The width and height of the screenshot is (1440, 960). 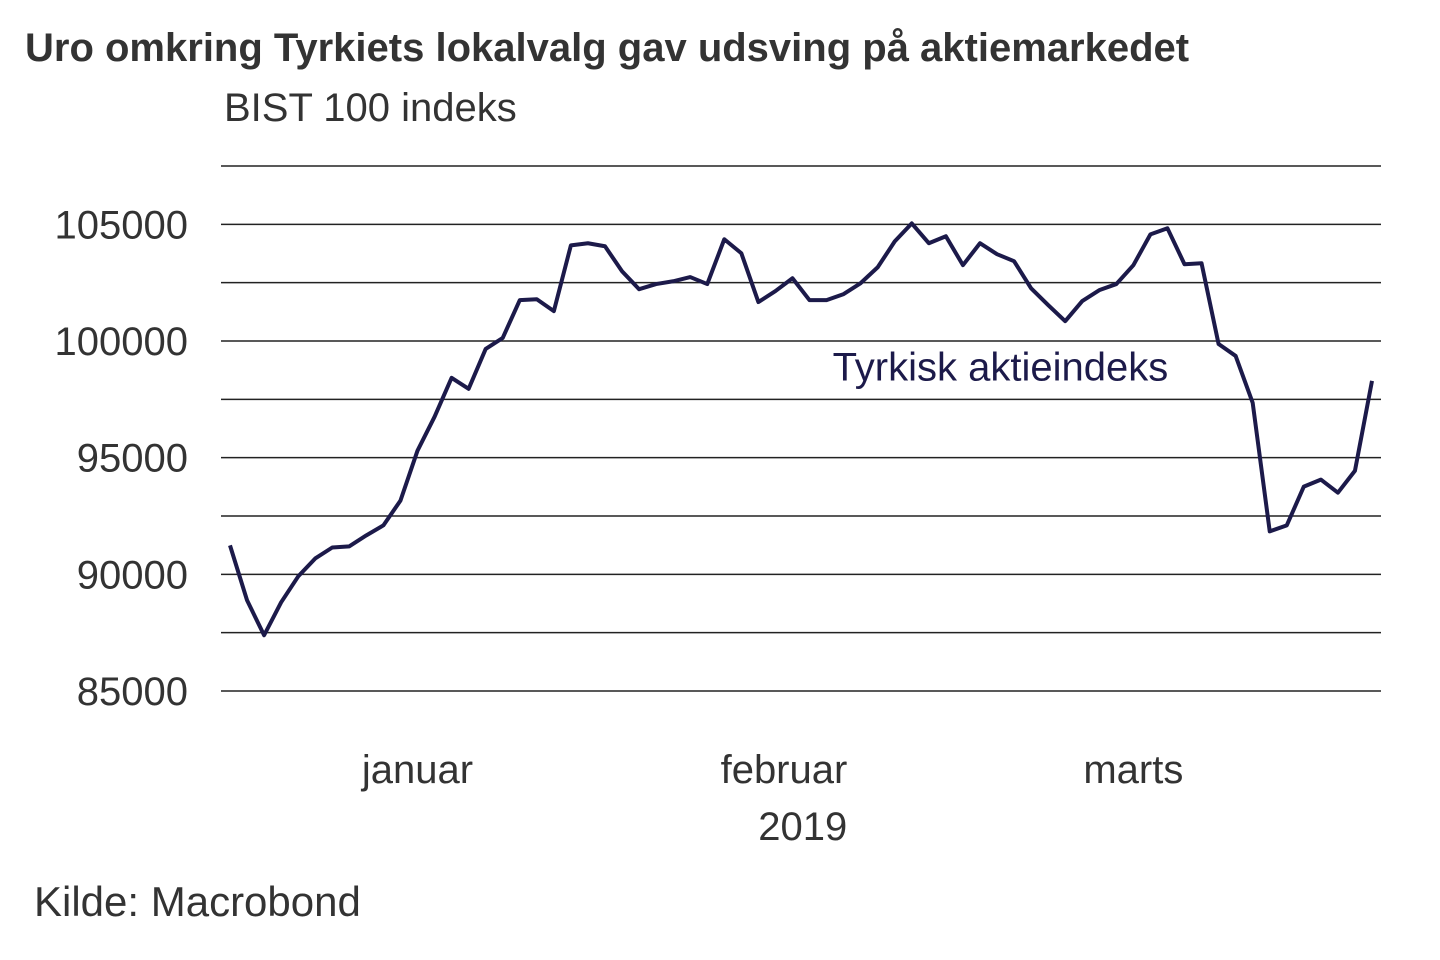 I want to click on x-tick-label: januar, so click(x=417, y=770).